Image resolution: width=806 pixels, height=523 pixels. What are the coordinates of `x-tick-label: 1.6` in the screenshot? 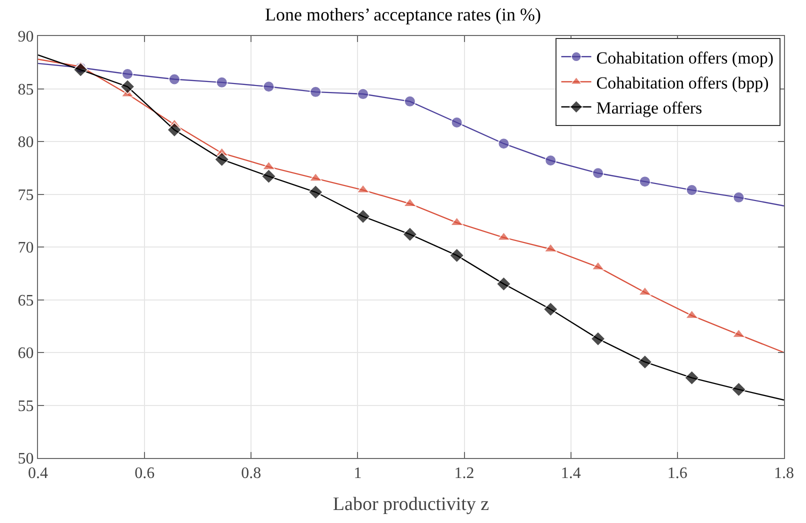 It's located at (677, 473).